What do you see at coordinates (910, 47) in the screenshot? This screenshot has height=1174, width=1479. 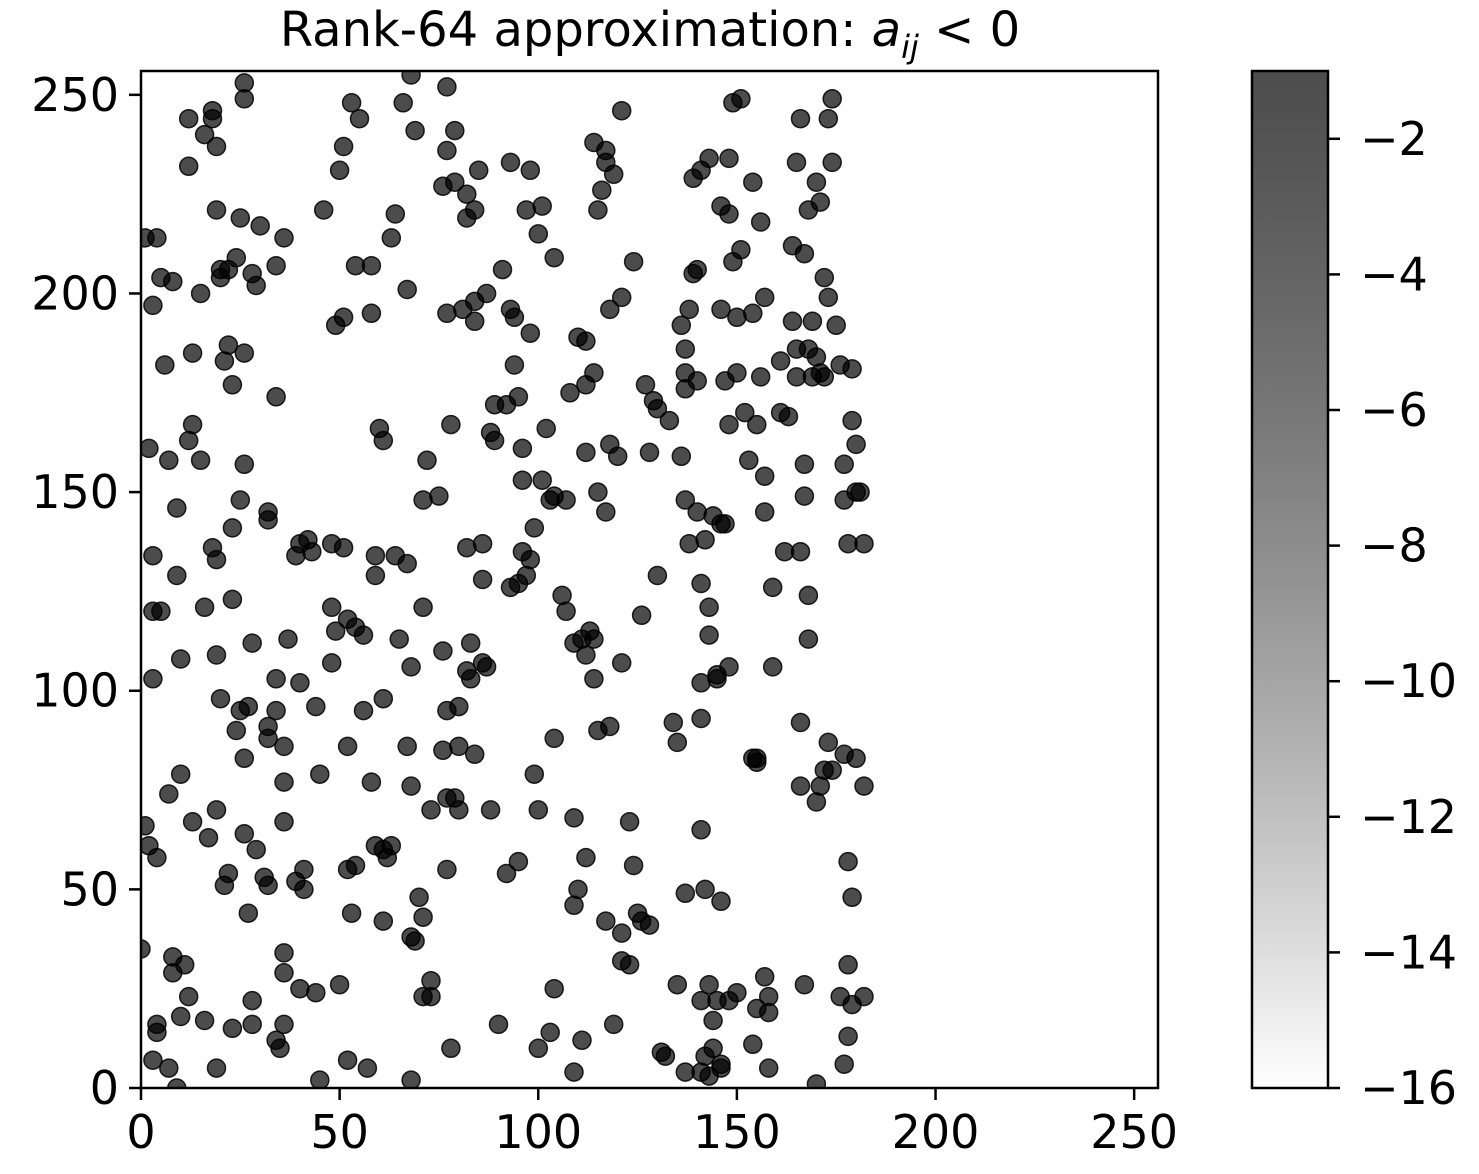 I see `title-math-subscript: ij` at bounding box center [910, 47].